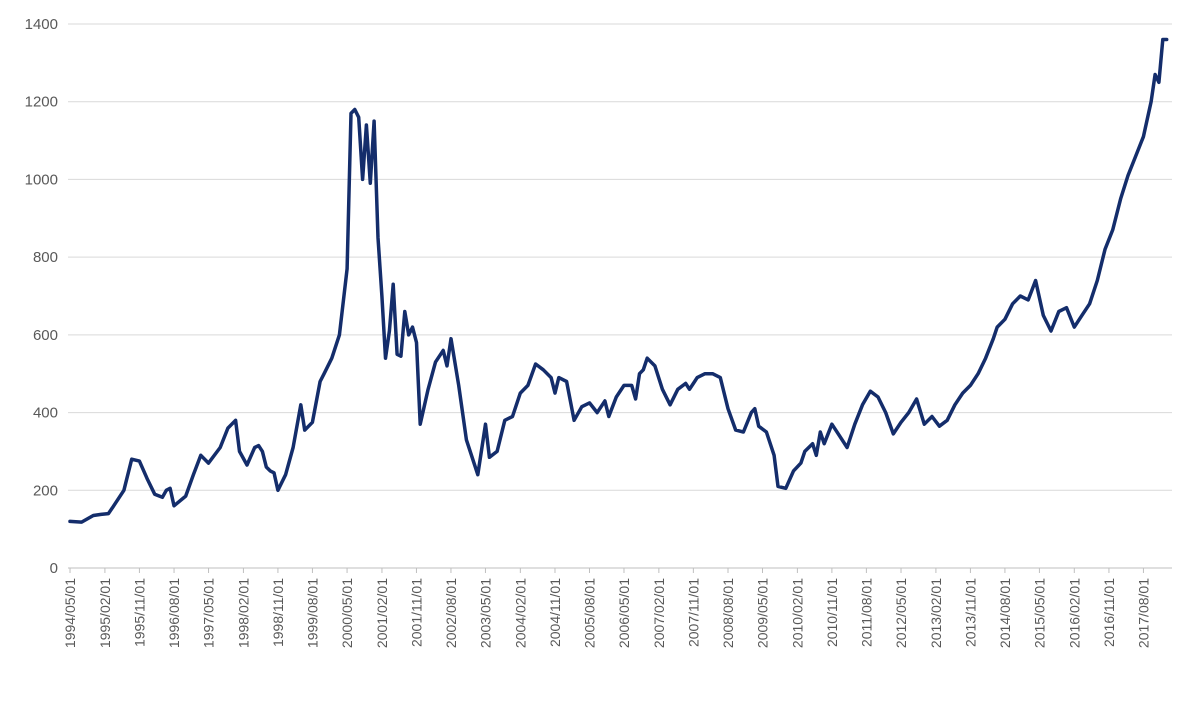  Describe the element at coordinates (832, 612) in the screenshot. I see `x-tick-label: 2010/11/01` at that location.